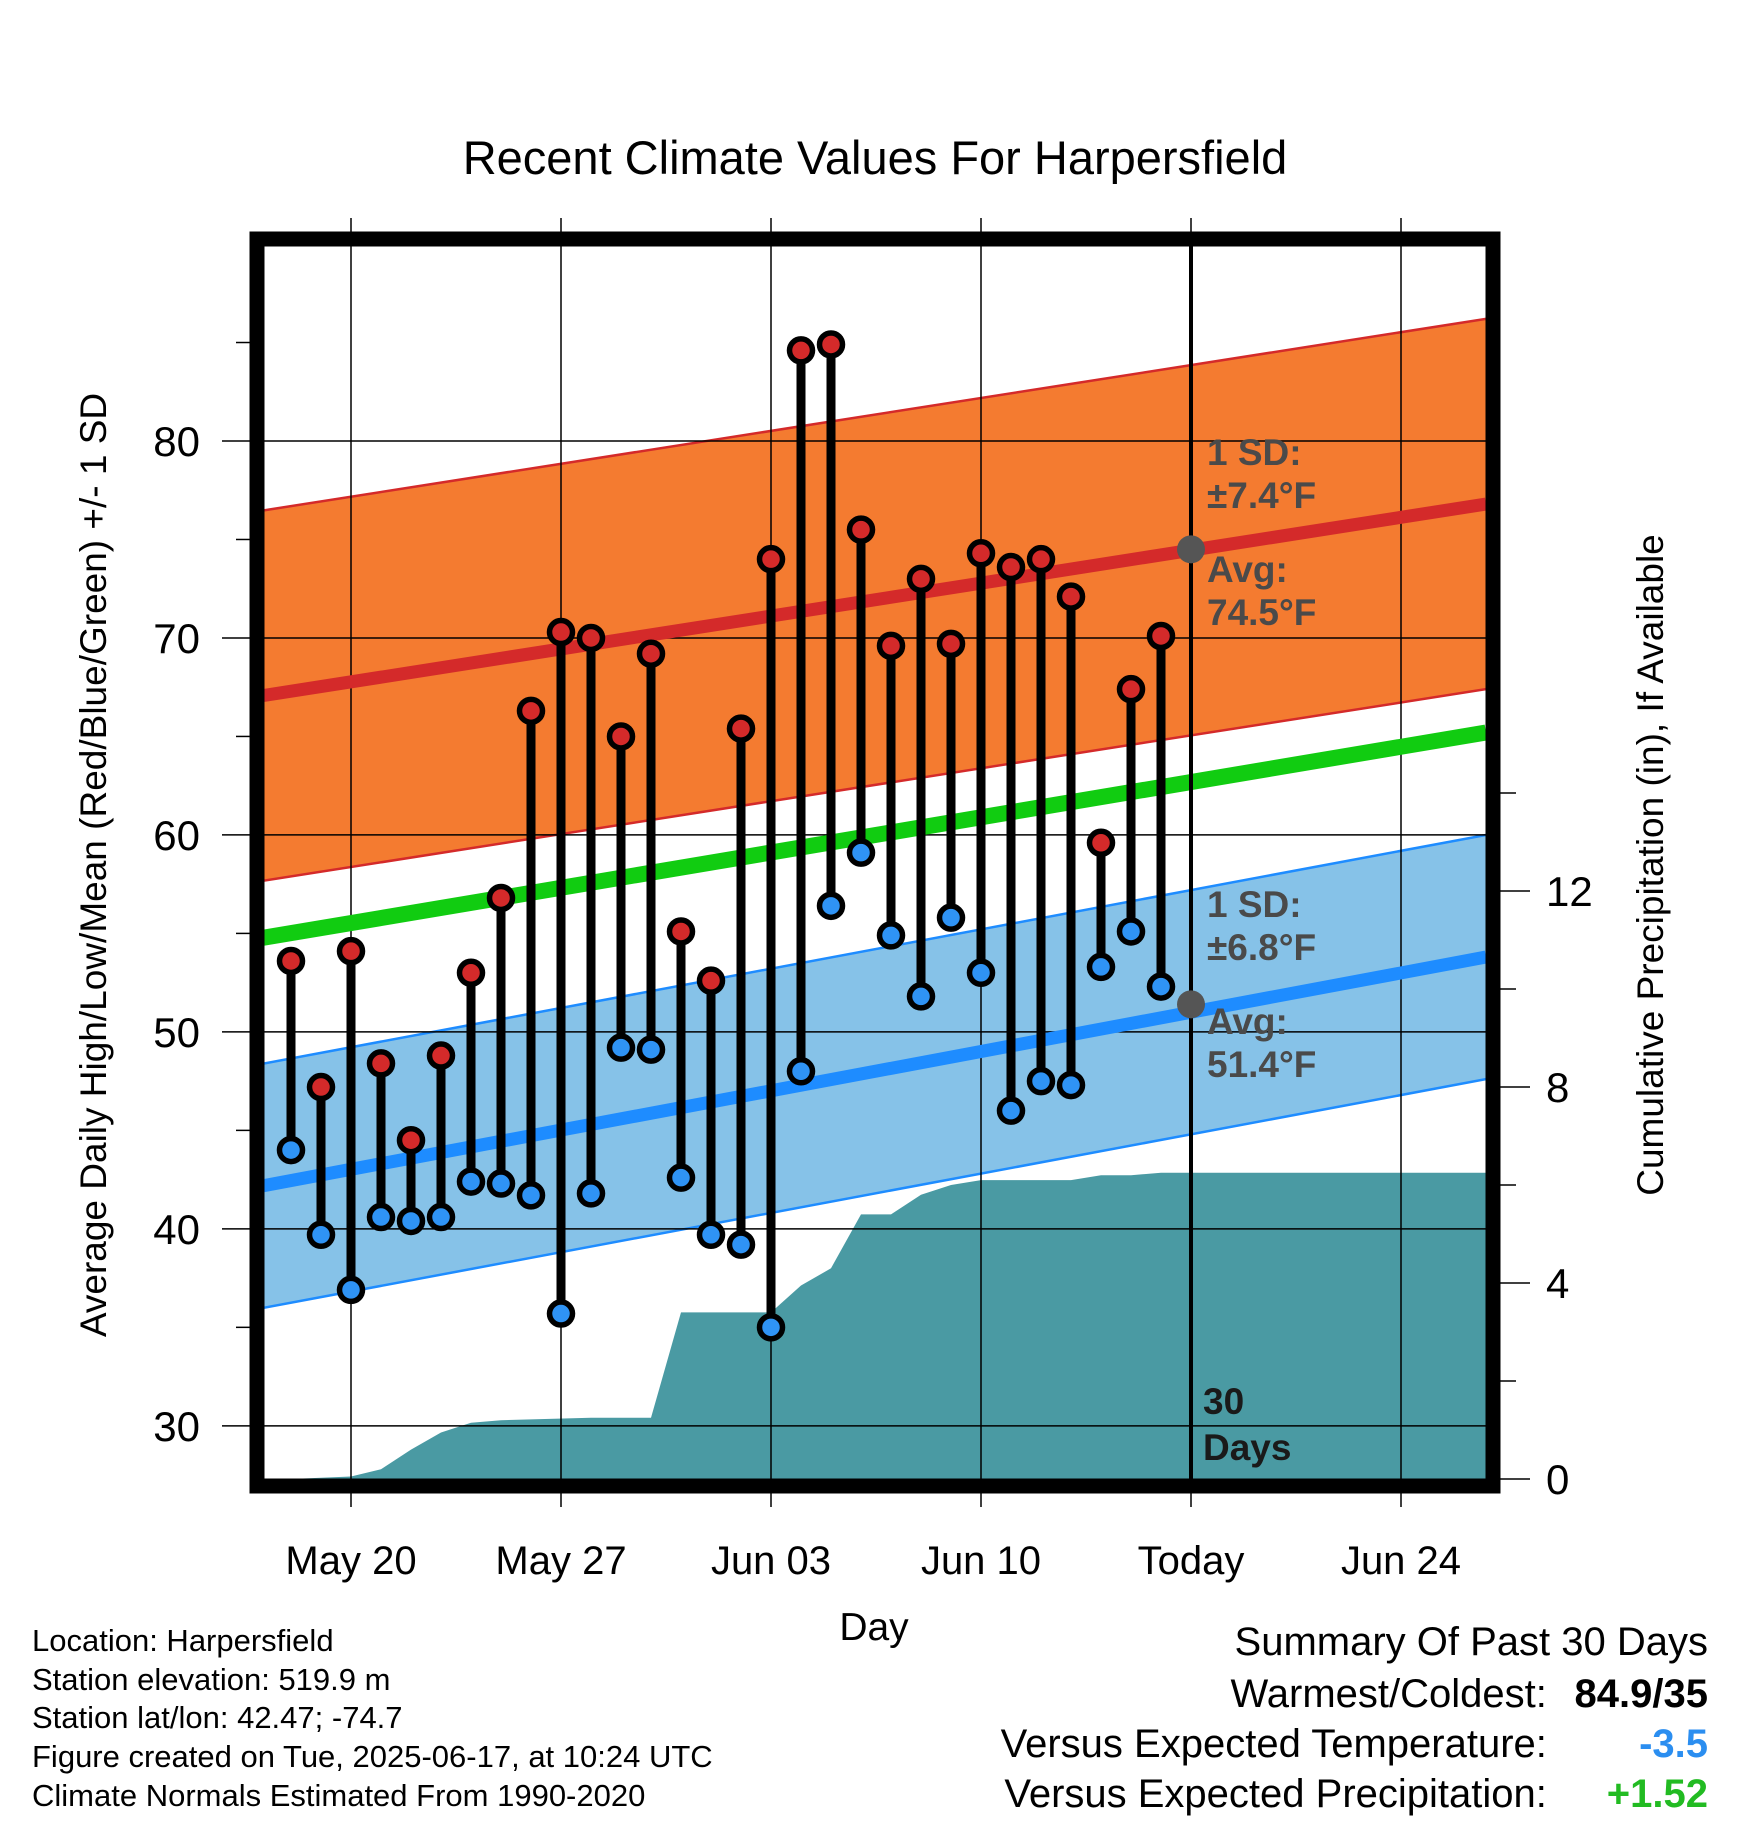 This screenshot has height=1828, width=1748. What do you see at coordinates (875, 1071) in the screenshot?
I see `normal-low-line` at bounding box center [875, 1071].